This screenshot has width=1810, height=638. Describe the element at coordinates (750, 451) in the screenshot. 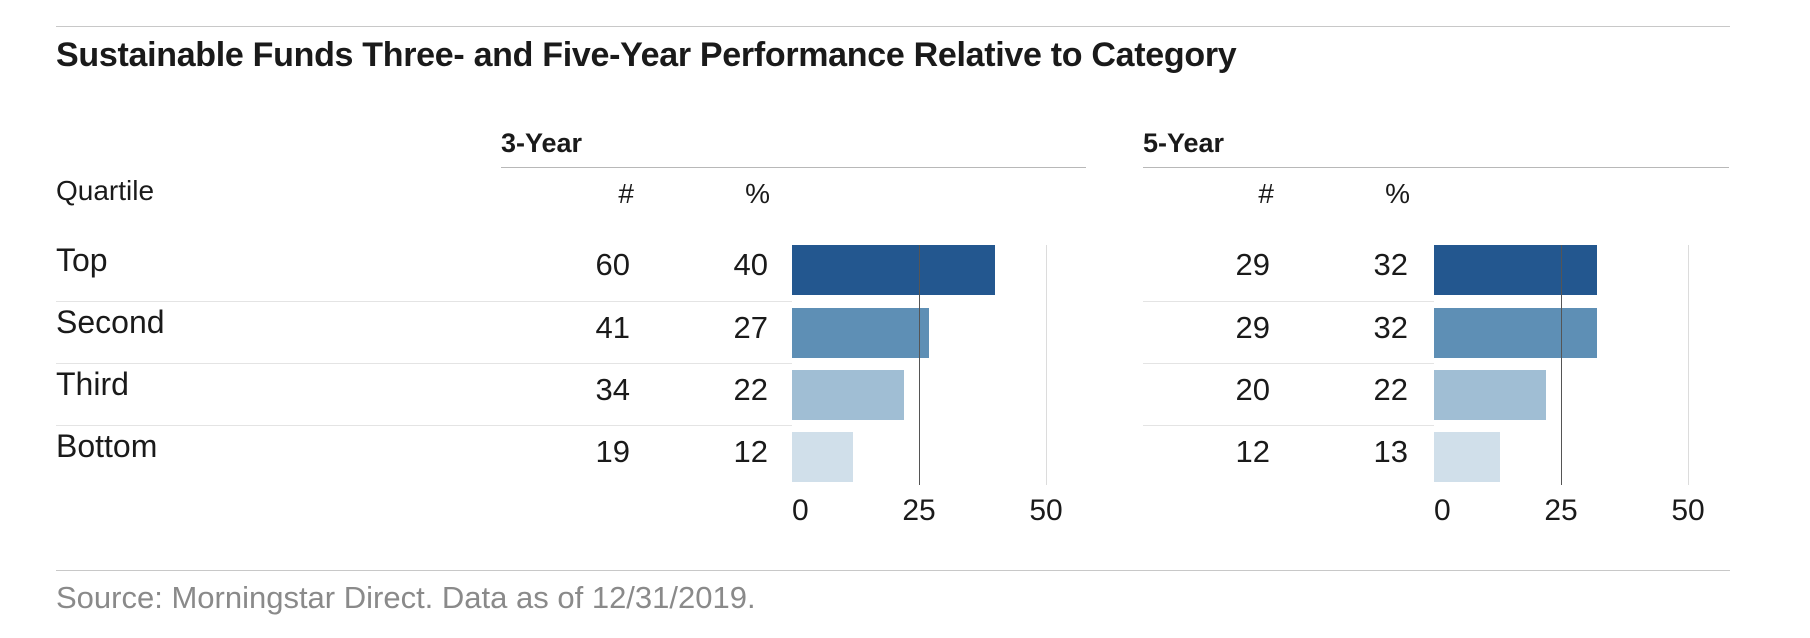

I see `percent-cell-3-year-bottom: 12` at that location.